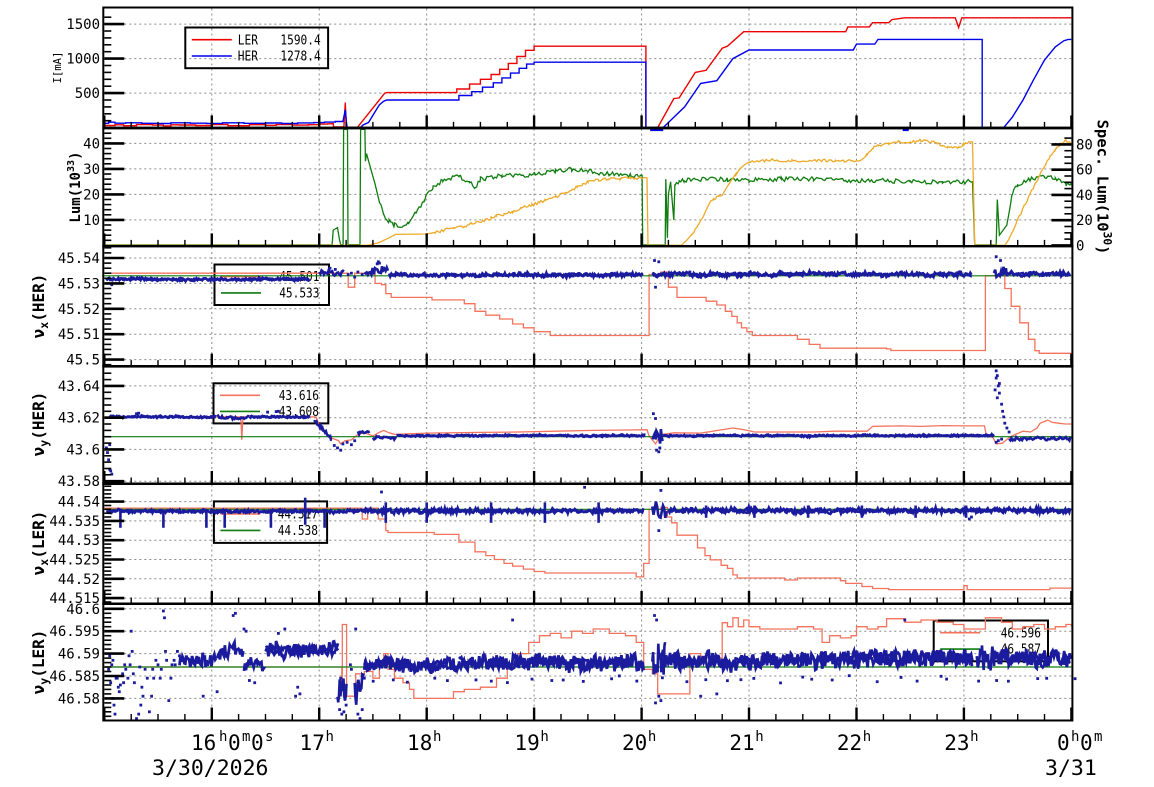 This screenshot has height=787, width=1154. Describe the element at coordinates (58, 68) in the screenshot. I see `svg-text: I[mA]` at that location.